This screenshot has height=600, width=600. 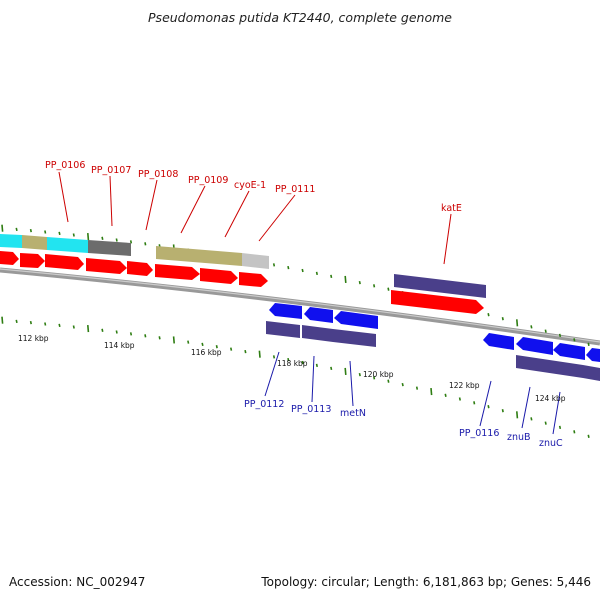 What do you see at coordinates (33, 338) in the screenshot?
I see `tick-label-112kbp: 112 kbp` at bounding box center [33, 338].